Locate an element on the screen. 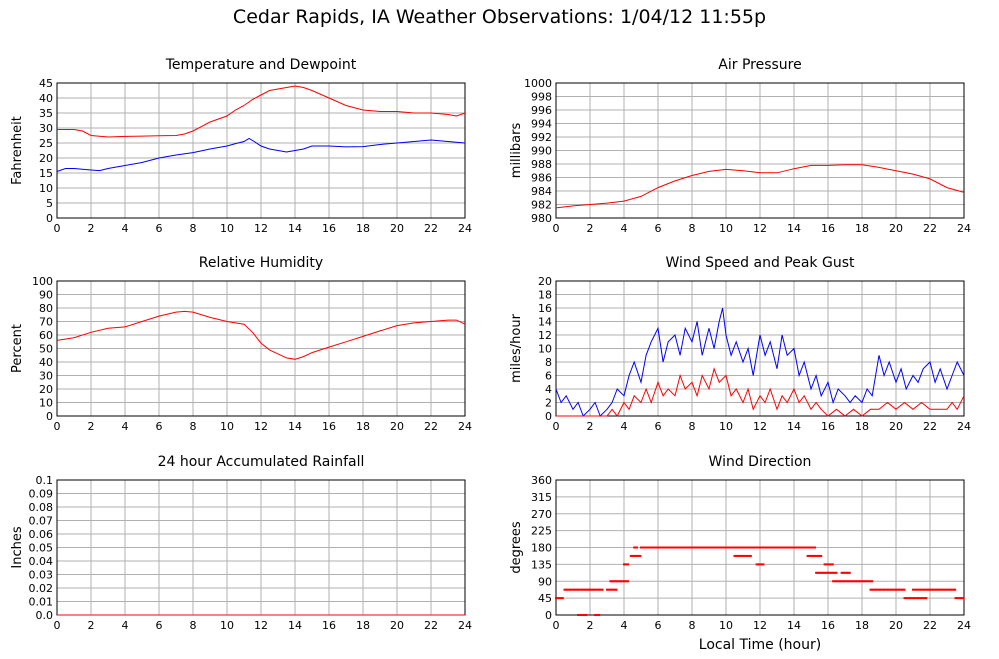 This screenshot has height=659, width=999. y-tick-label: 0.03 is located at coordinates (41, 575).